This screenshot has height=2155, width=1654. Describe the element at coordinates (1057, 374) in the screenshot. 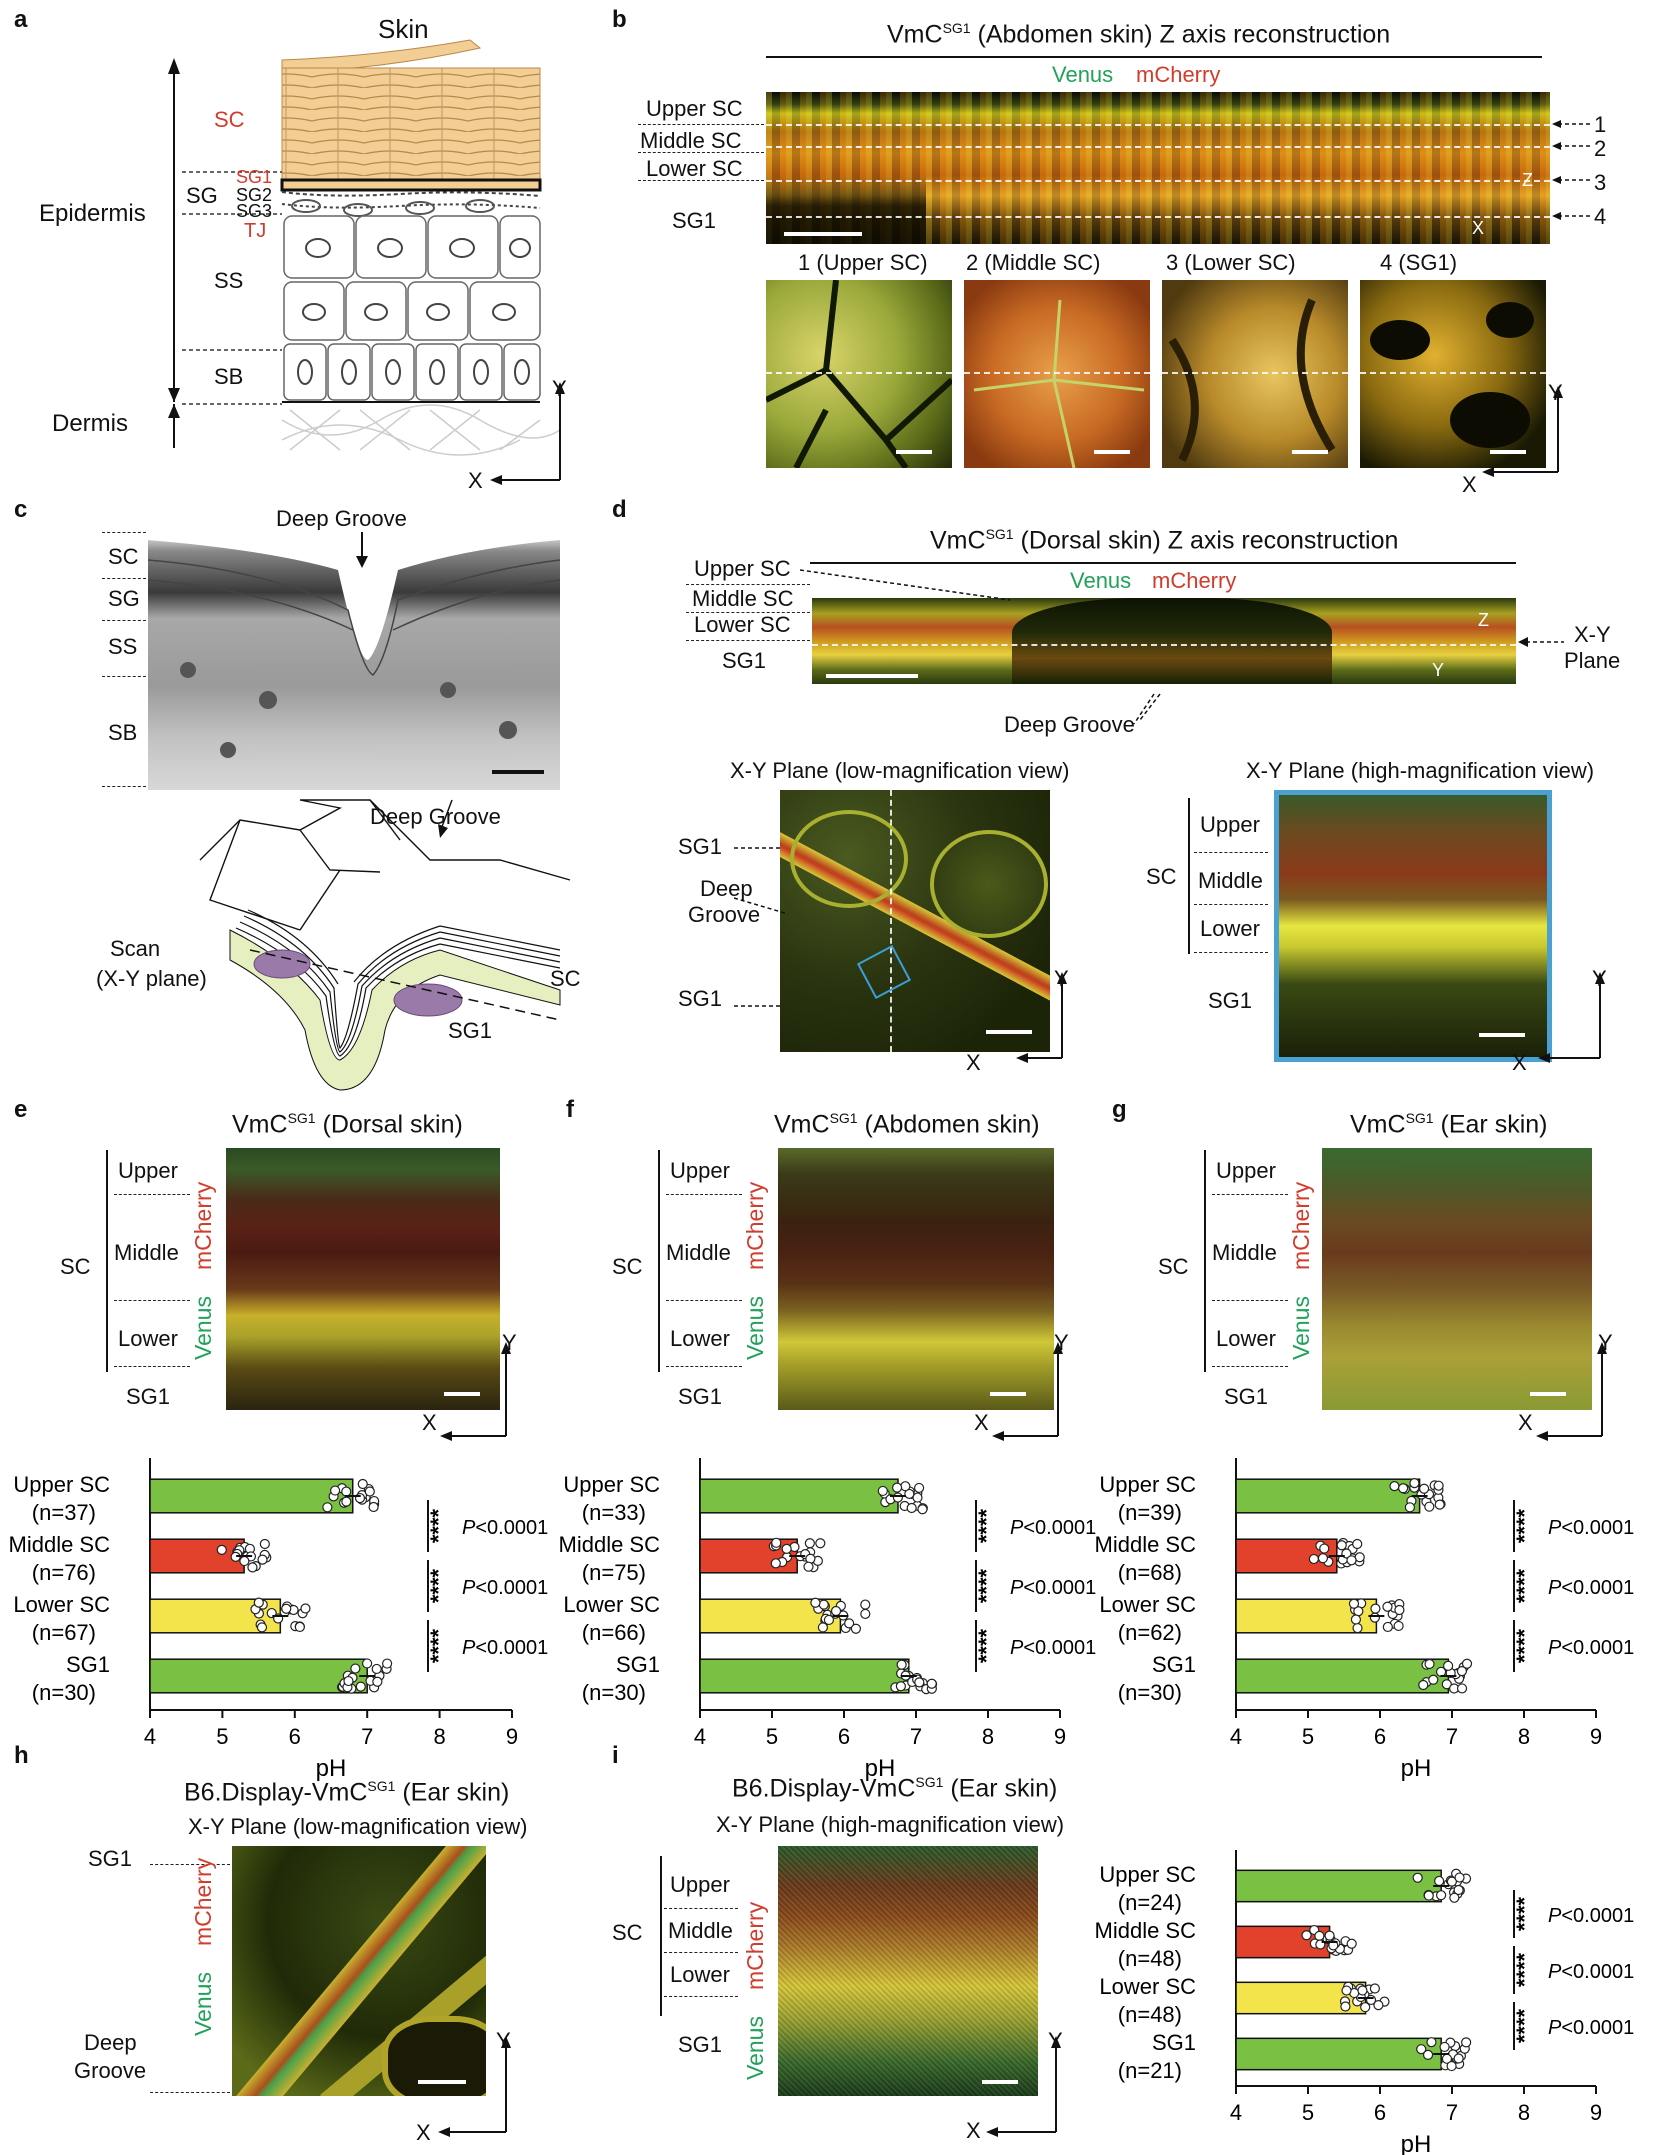

I see `micrograph-middle-sc` at that location.